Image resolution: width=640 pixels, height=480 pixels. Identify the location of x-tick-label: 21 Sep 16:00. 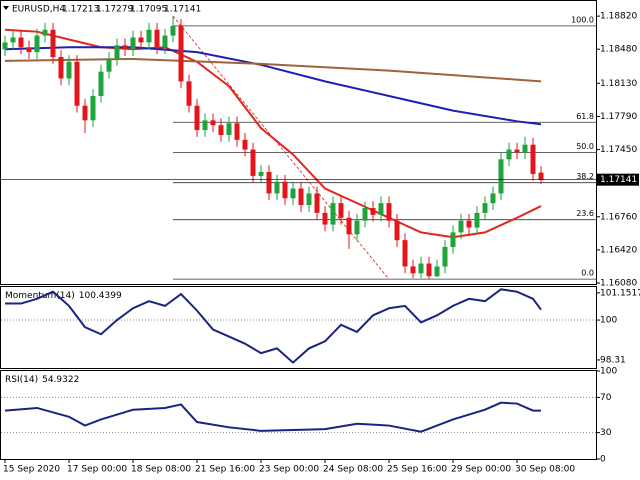
(225, 470).